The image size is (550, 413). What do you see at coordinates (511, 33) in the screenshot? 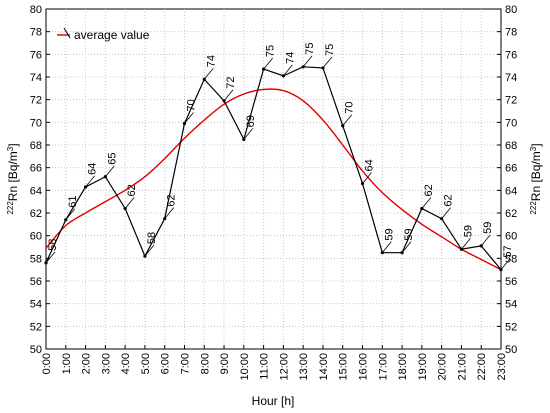
I see `y-tick-label-right: 78` at bounding box center [511, 33].